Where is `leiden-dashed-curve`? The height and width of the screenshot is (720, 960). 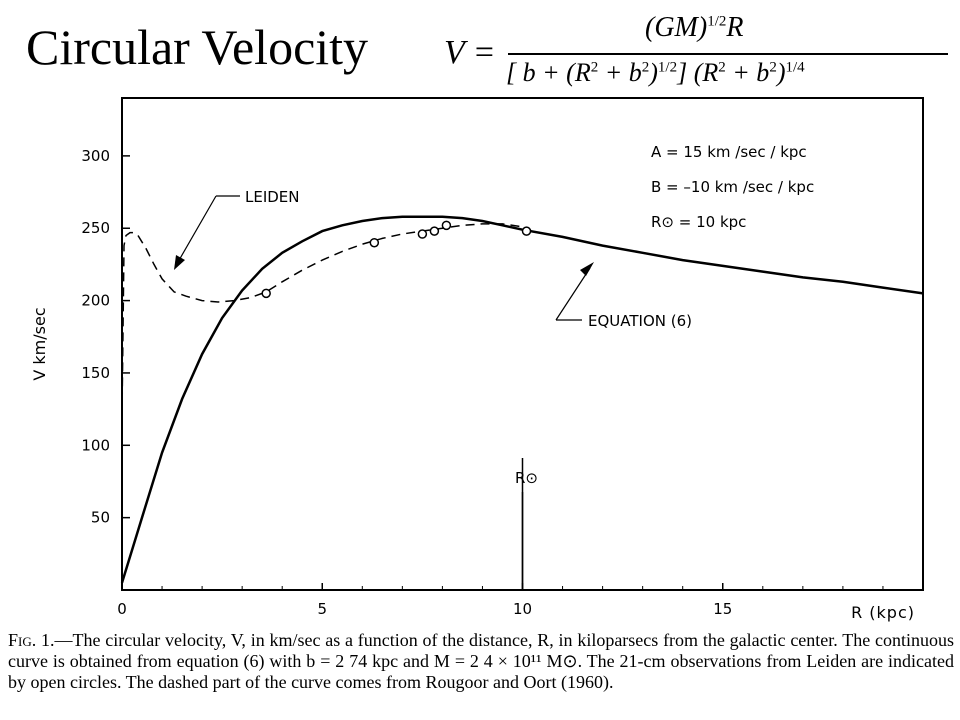
leiden-dashed-curve is located at coordinates (326, 320).